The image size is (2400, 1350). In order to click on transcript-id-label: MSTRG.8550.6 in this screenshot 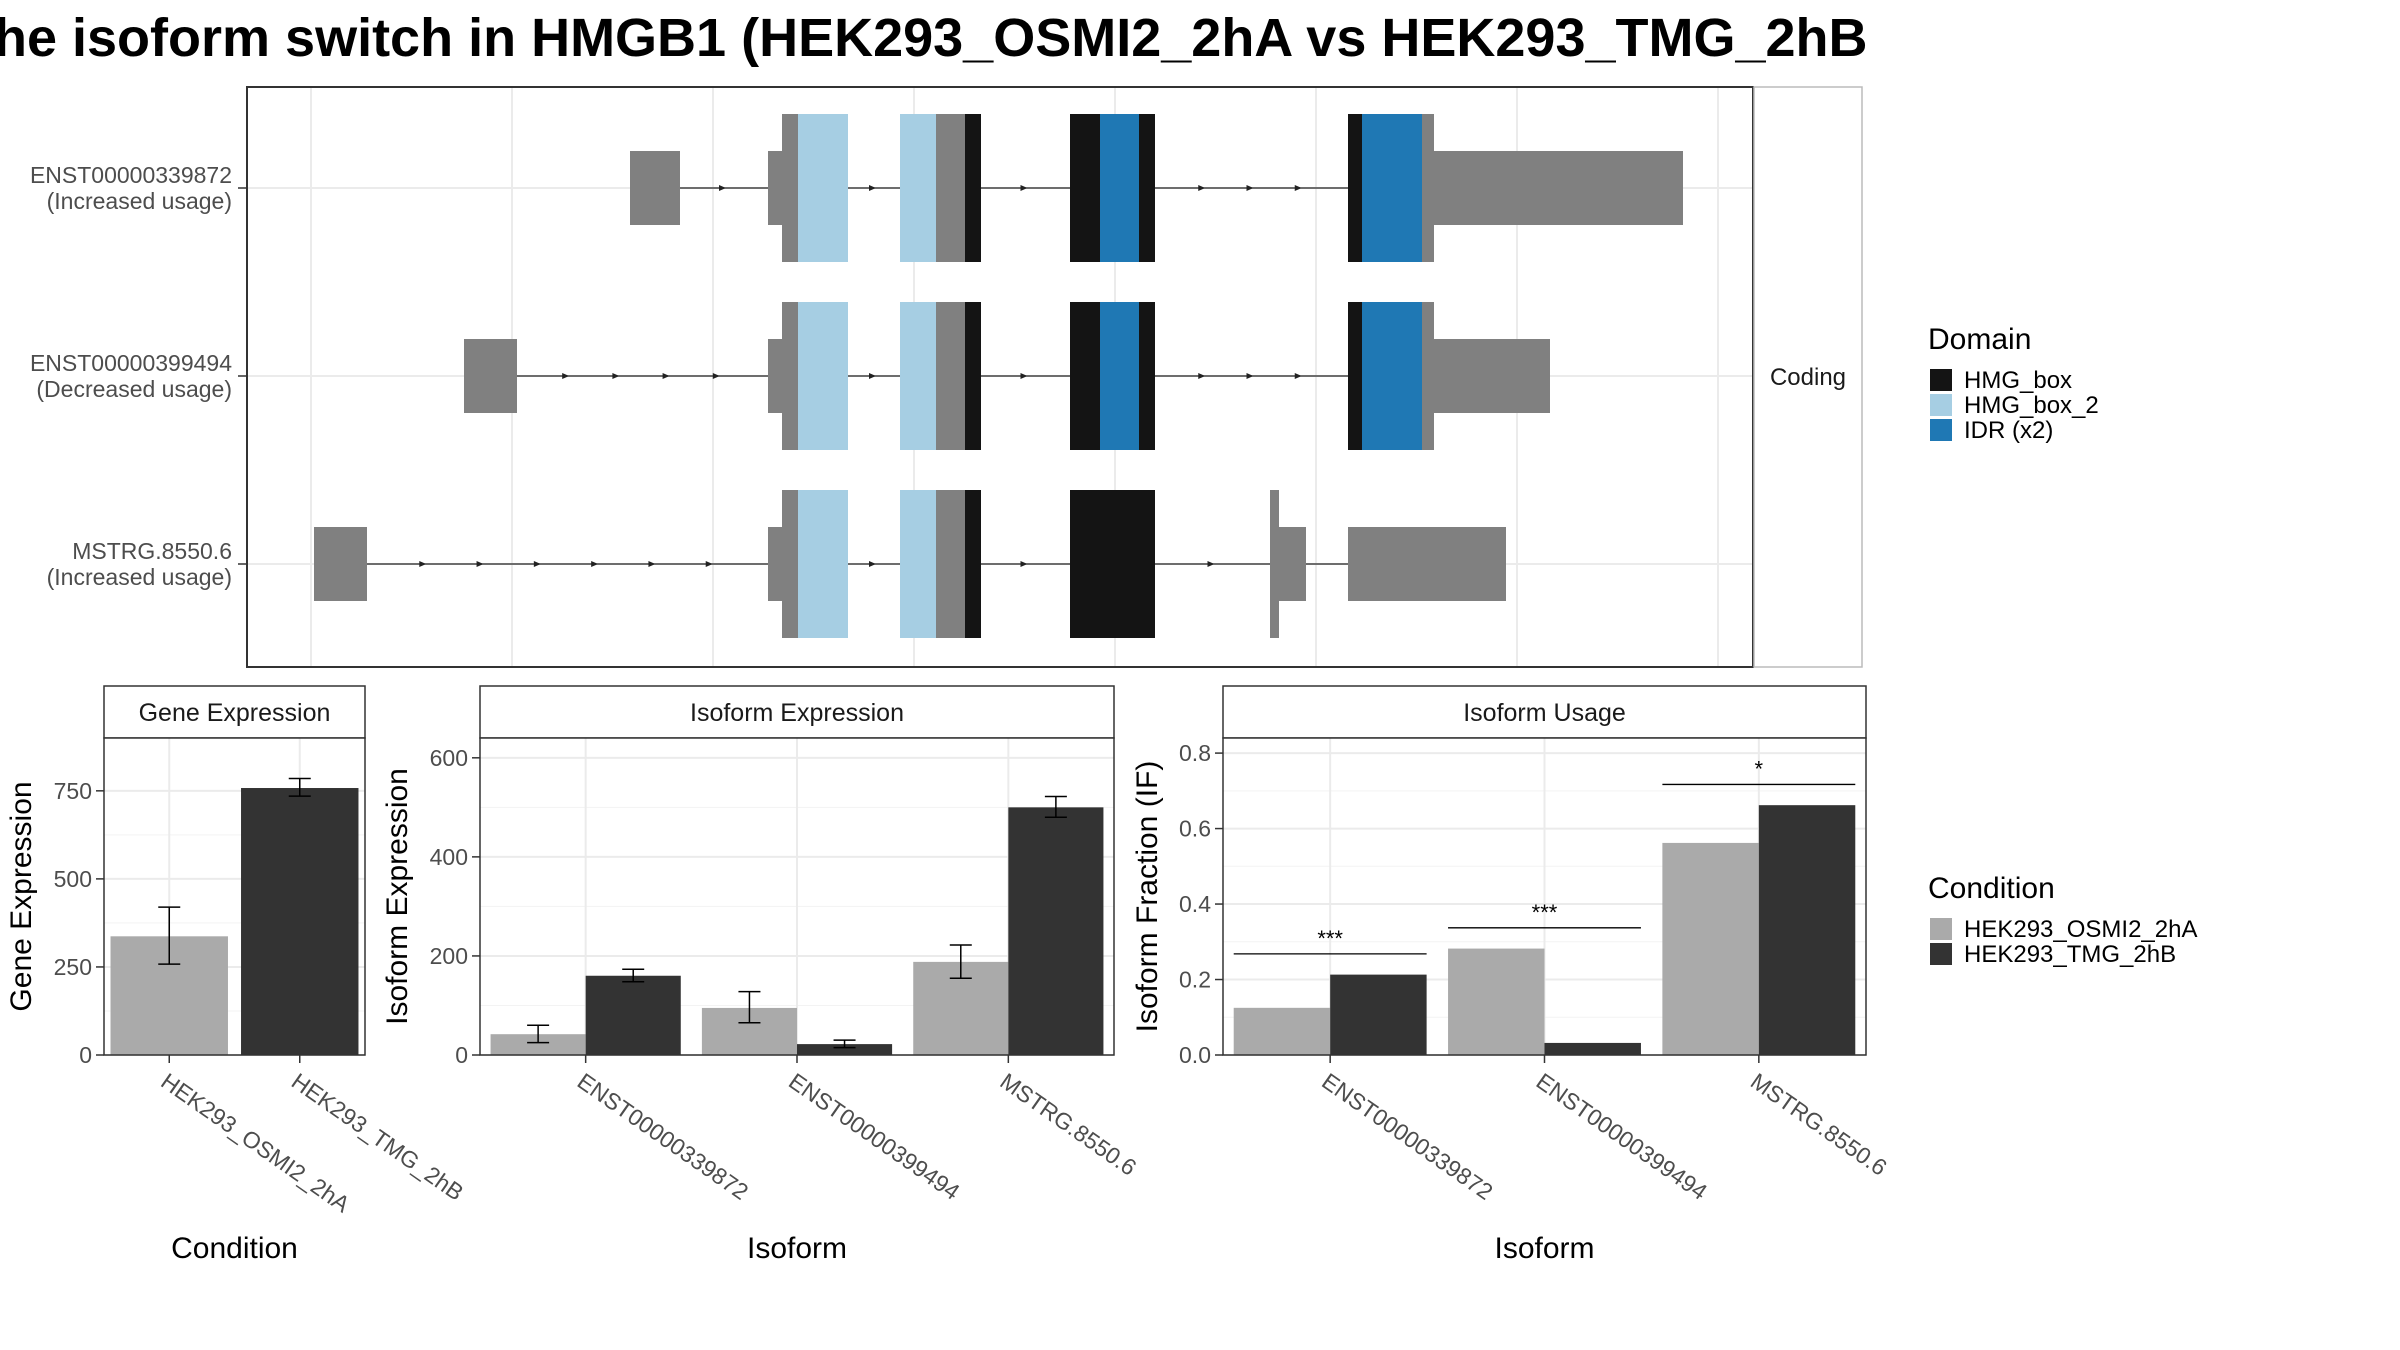, I will do `click(152, 551)`.